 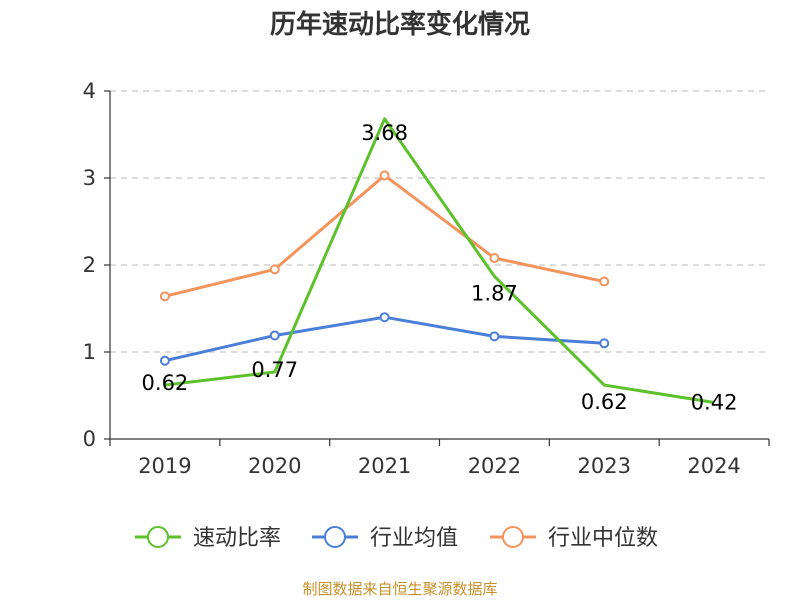 What do you see at coordinates (89, 178) in the screenshot?
I see `y-tick-label: 3` at bounding box center [89, 178].